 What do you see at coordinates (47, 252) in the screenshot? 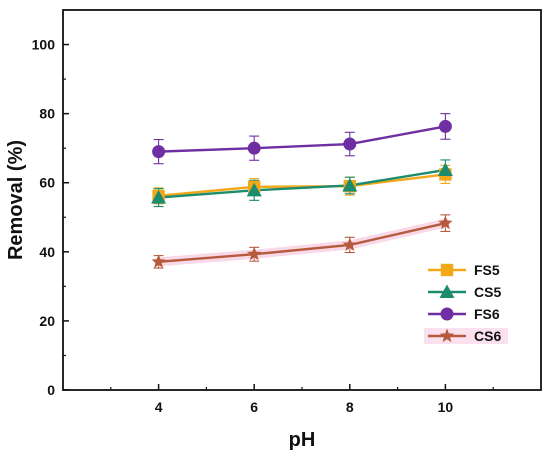
I see `y-tick-label: 40` at bounding box center [47, 252].